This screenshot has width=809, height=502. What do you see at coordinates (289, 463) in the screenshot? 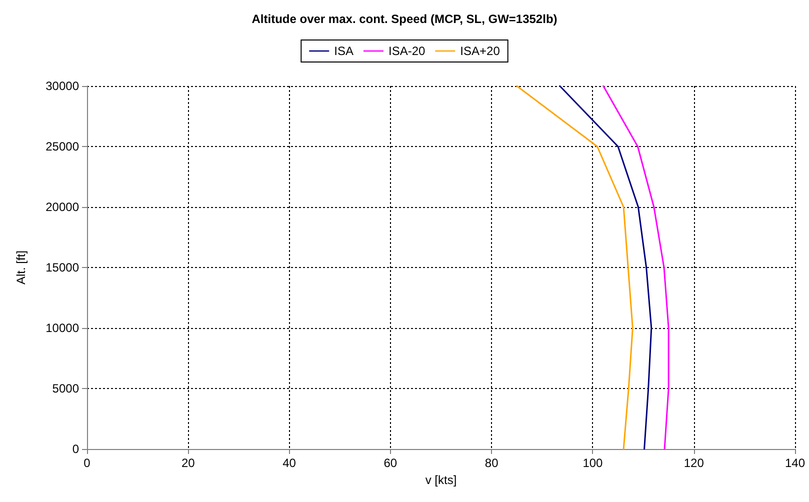
I see `x-tick-label: 40` at bounding box center [289, 463].